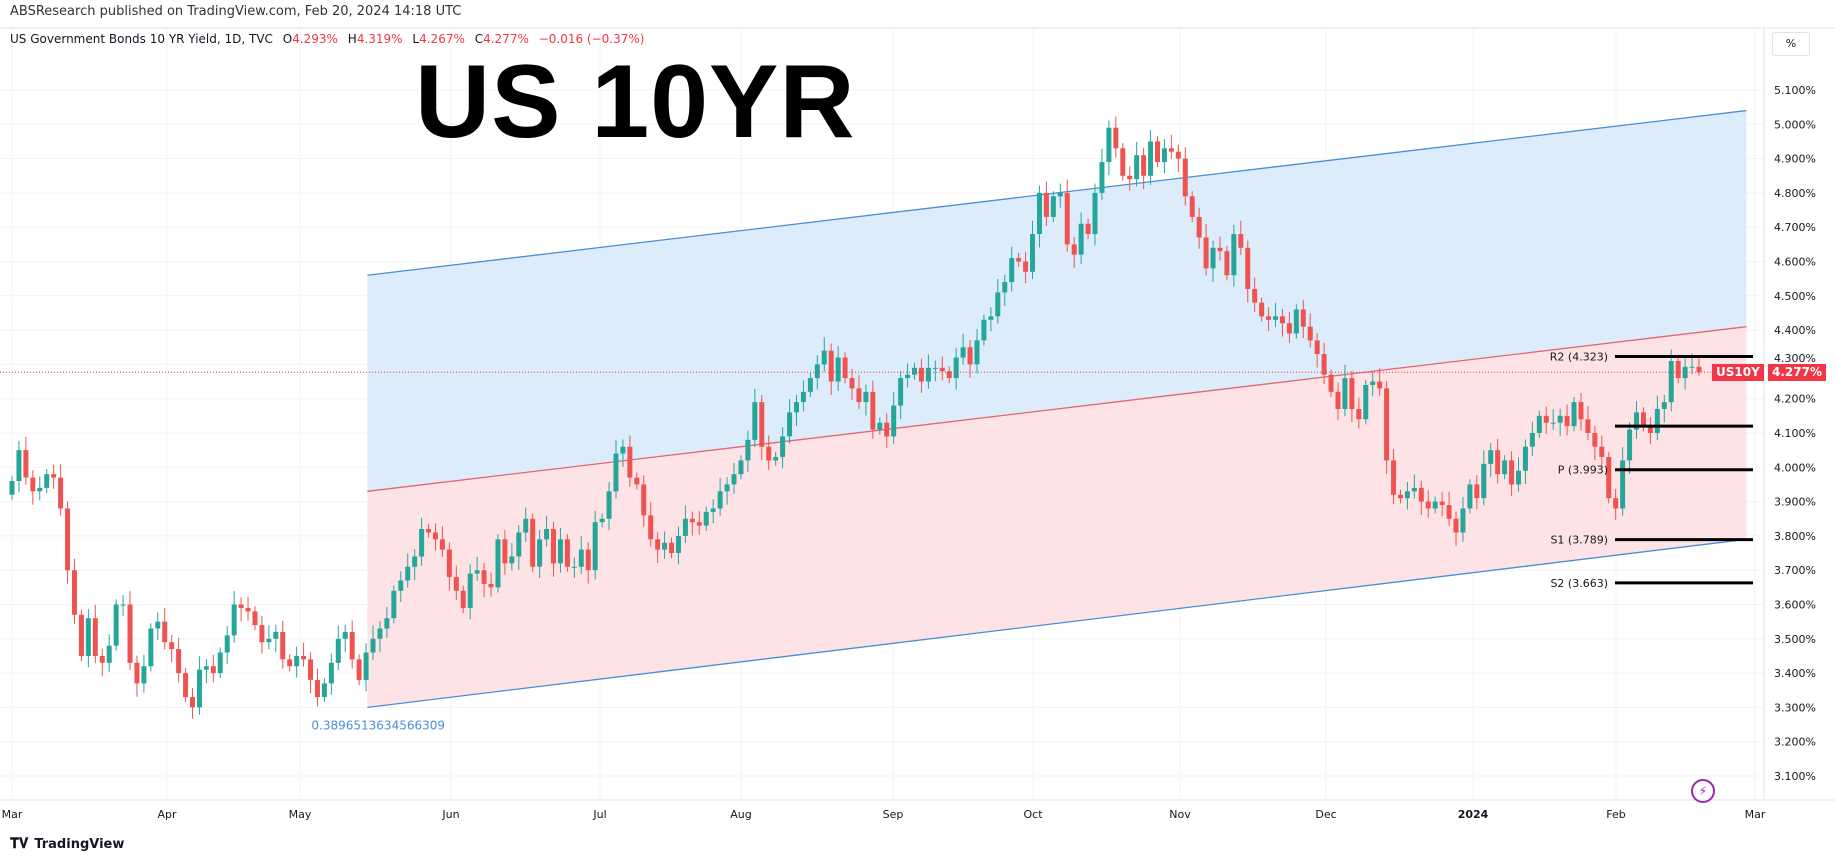 Image resolution: width=1835 pixels, height=865 pixels. What do you see at coordinates (379, 39) in the screenshot?
I see `high-value: 4.319%` at bounding box center [379, 39].